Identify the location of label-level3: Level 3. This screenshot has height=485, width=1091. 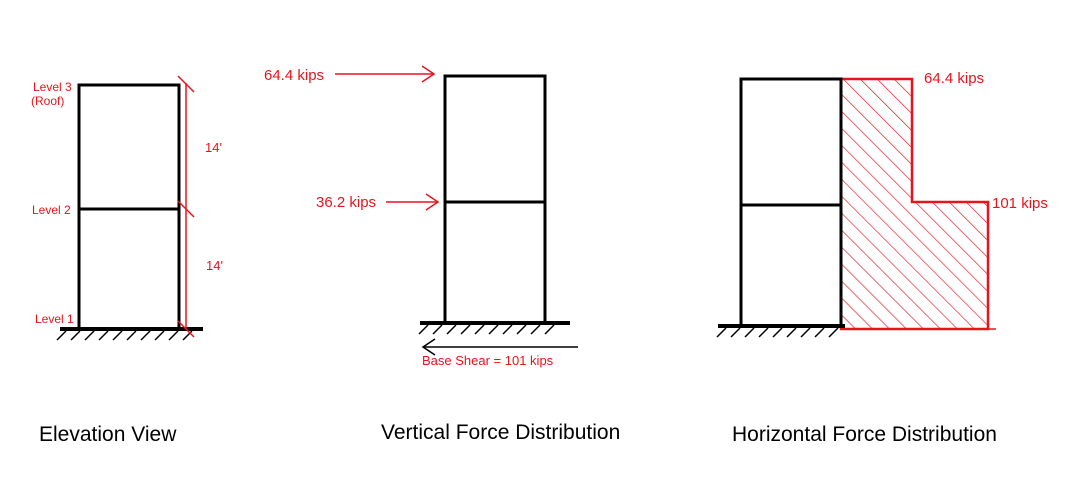
(52, 87).